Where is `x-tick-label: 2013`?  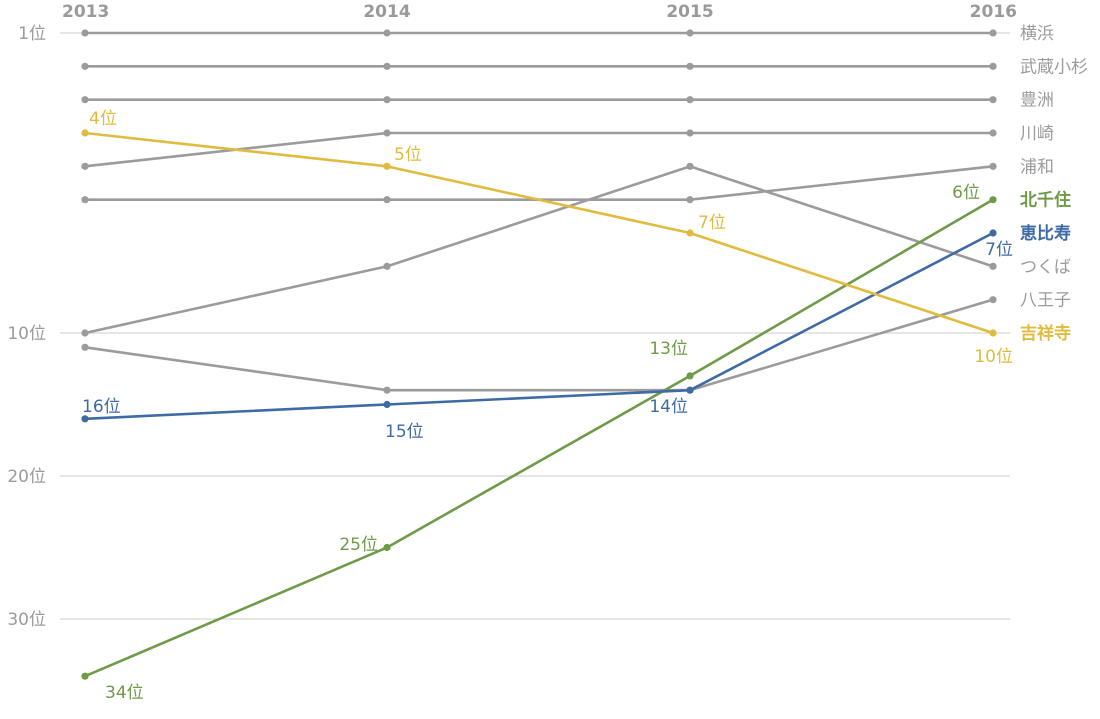
x-tick-label: 2013 is located at coordinates (85, 12).